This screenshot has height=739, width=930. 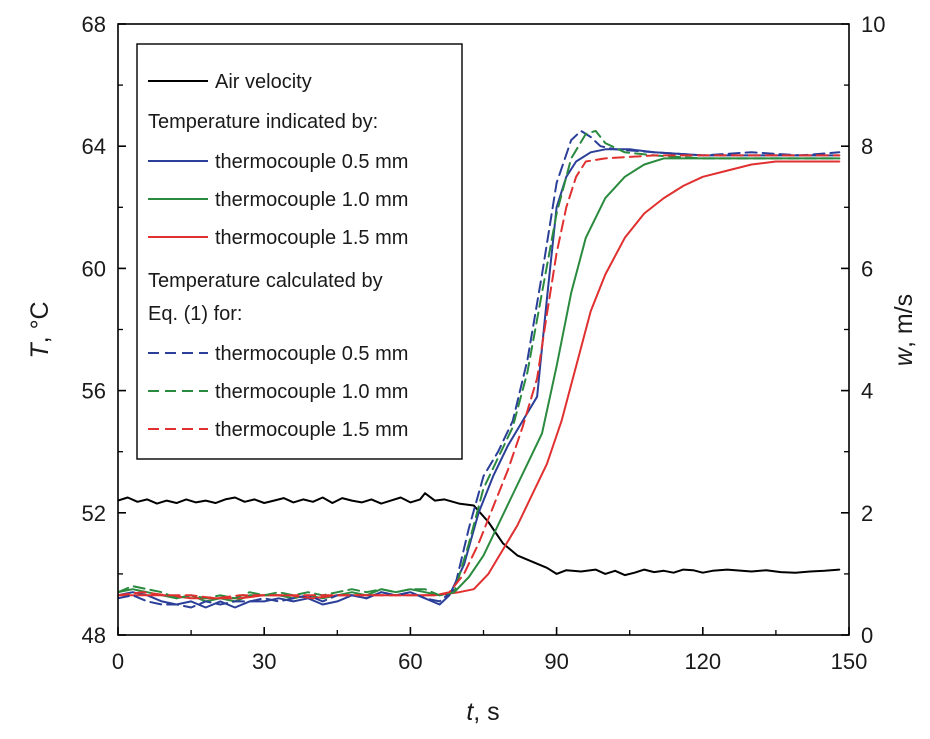 What do you see at coordinates (311, 392) in the screenshot?
I see `legend-label-tc10-calculated: thermocouple 1.0 mm` at bounding box center [311, 392].